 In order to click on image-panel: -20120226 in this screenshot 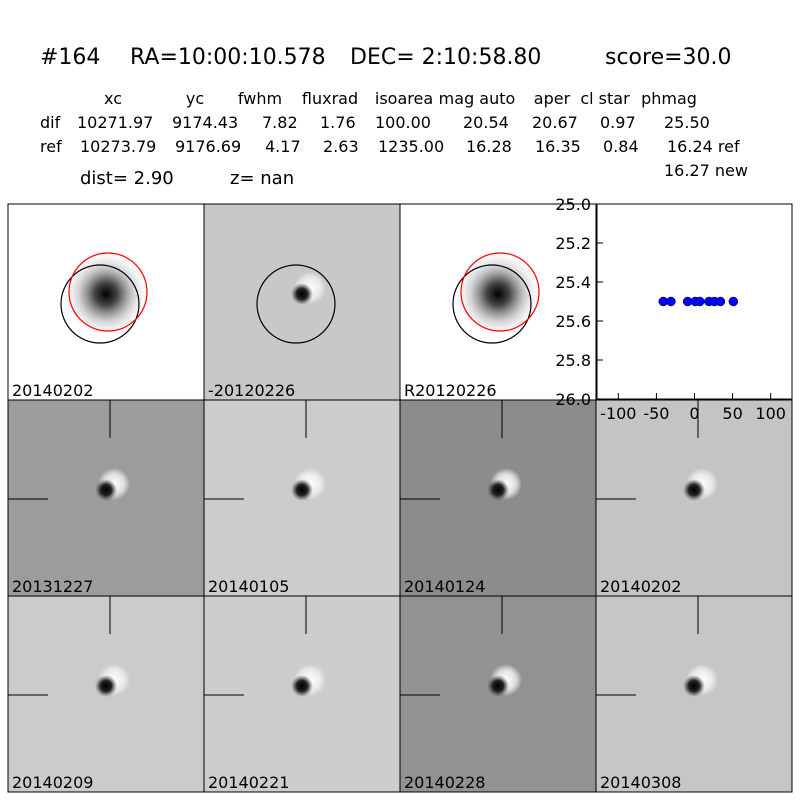, I will do `click(302, 302)`.